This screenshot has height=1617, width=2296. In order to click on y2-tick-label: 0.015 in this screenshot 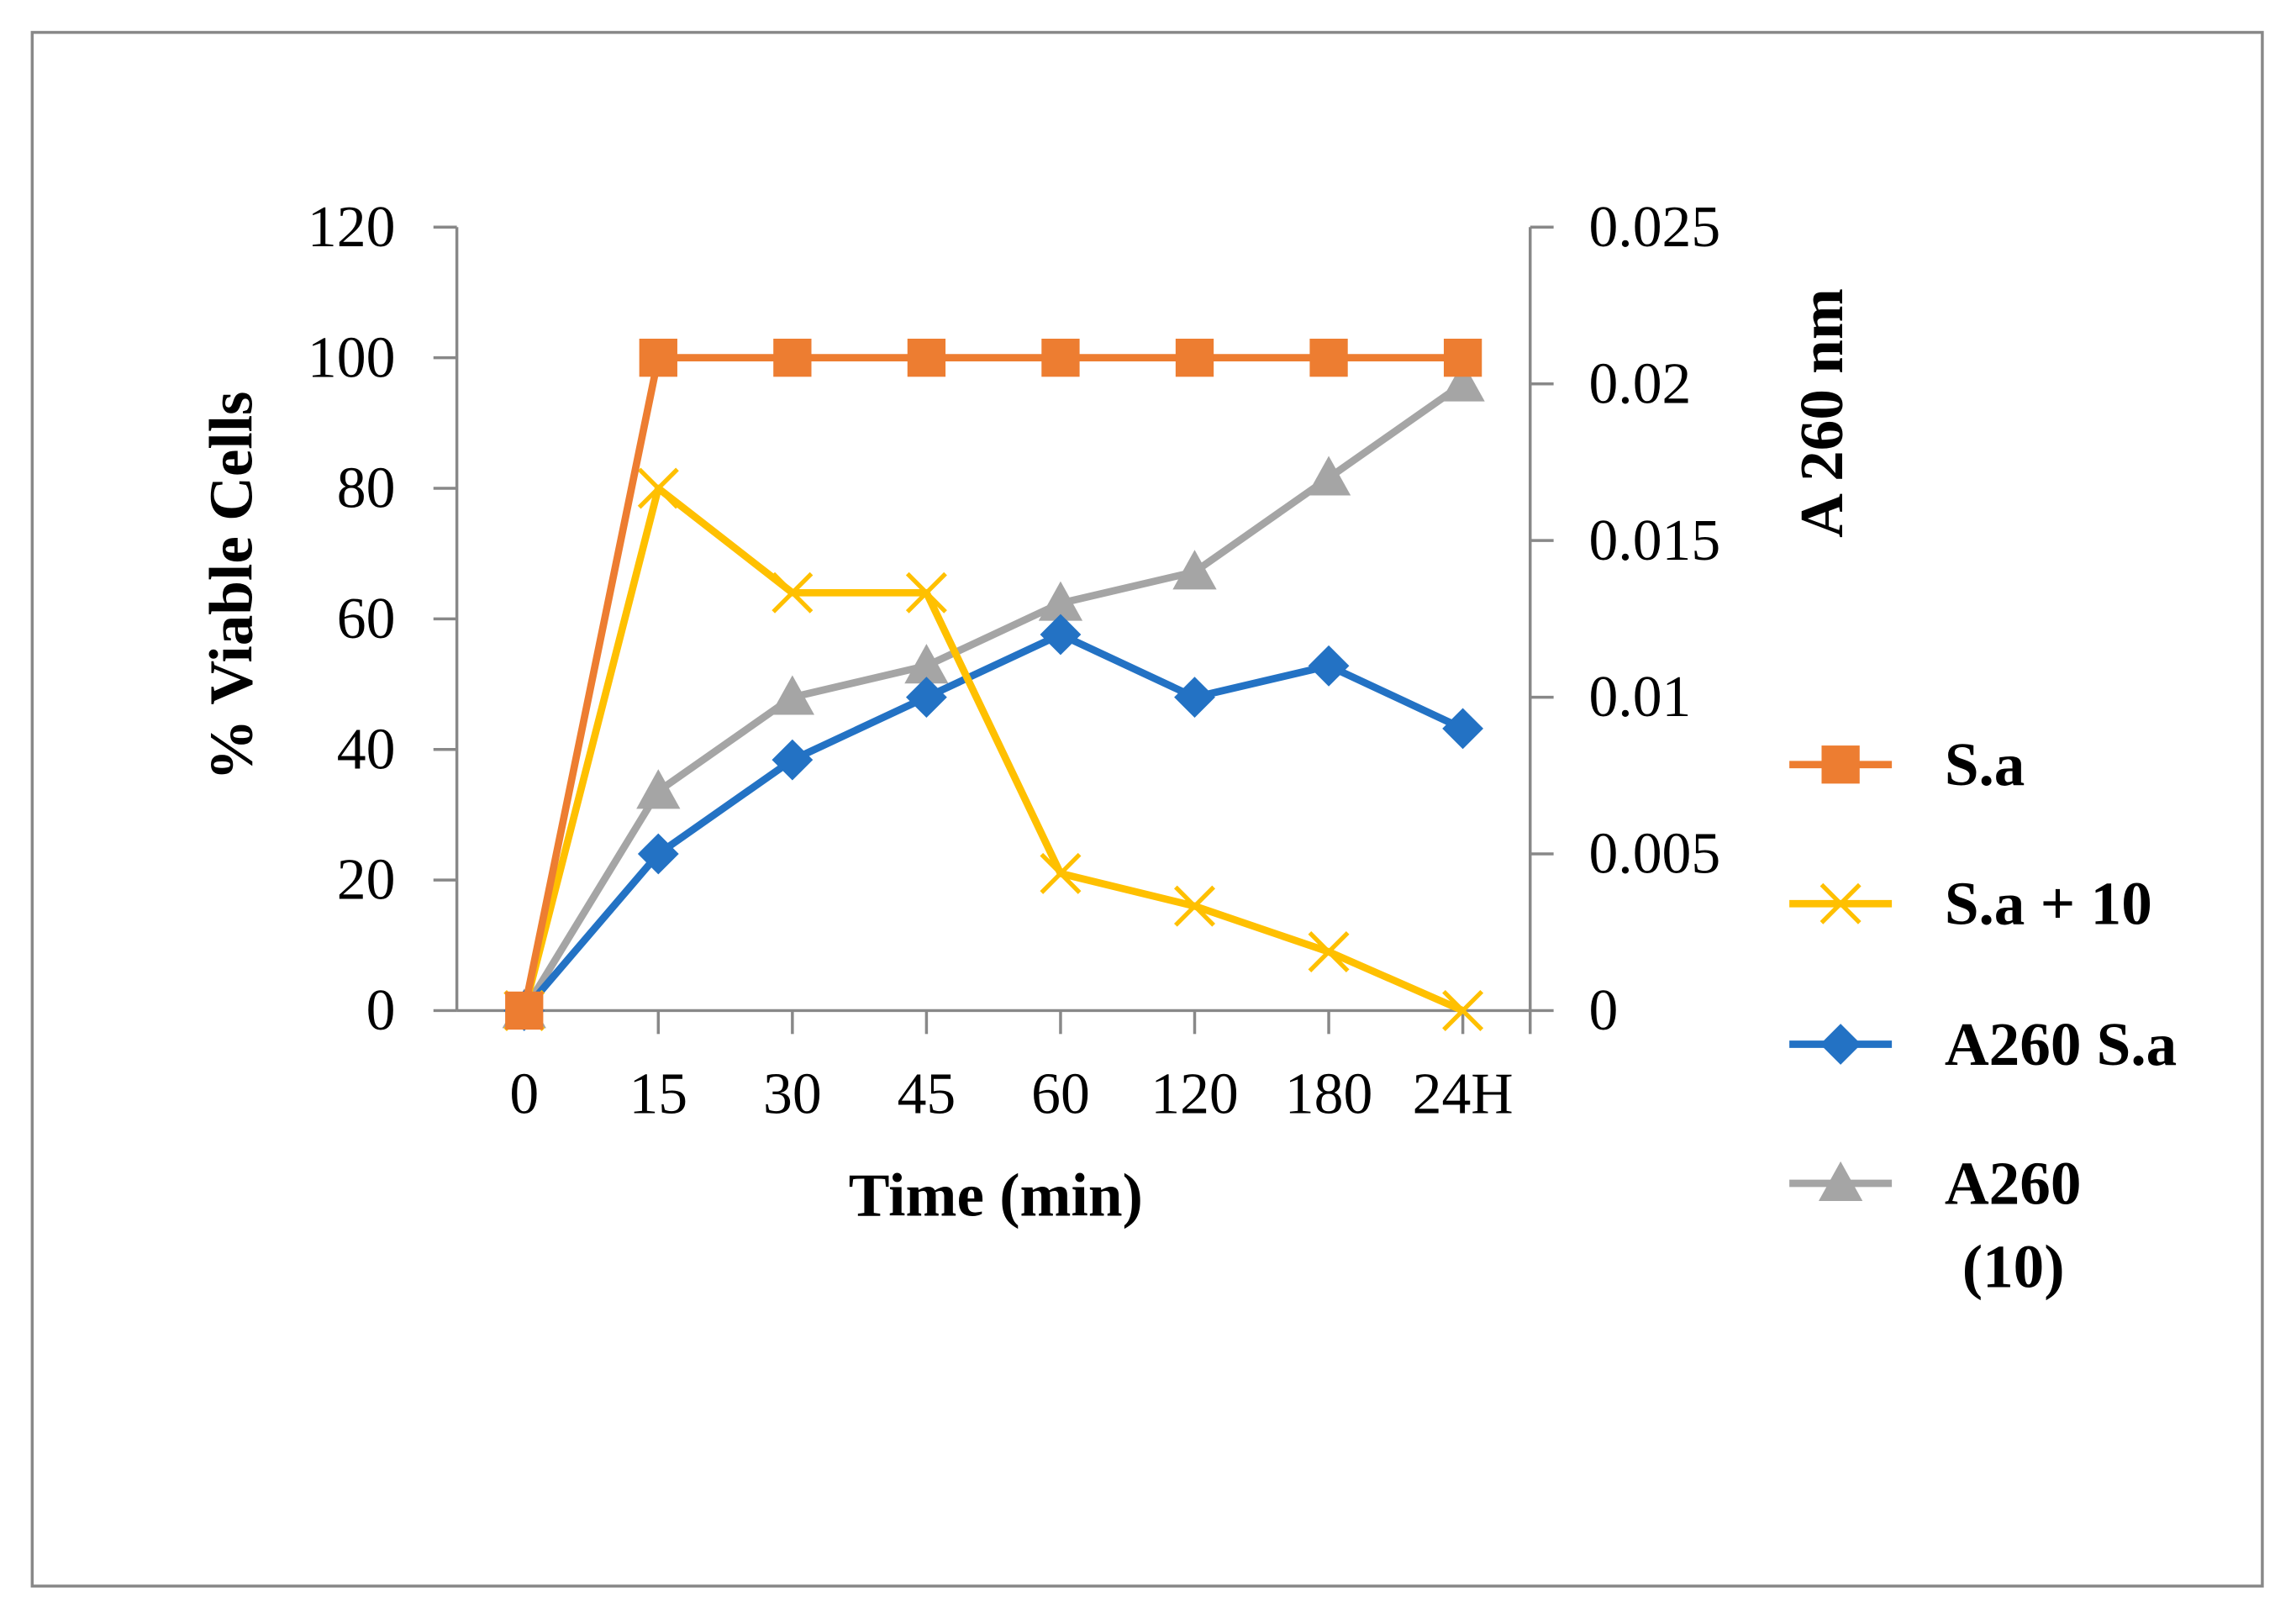, I will do `click(1654, 540)`.